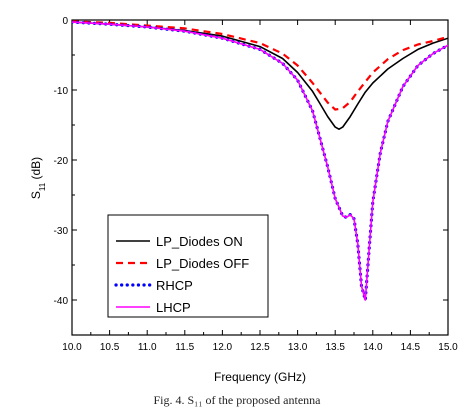 Image resolution: width=474 pixels, height=408 pixels. What do you see at coordinates (237, 400) in the screenshot?
I see `figure-caption: Fig. 4. S₁₁ of the proposed antenna` at bounding box center [237, 400].